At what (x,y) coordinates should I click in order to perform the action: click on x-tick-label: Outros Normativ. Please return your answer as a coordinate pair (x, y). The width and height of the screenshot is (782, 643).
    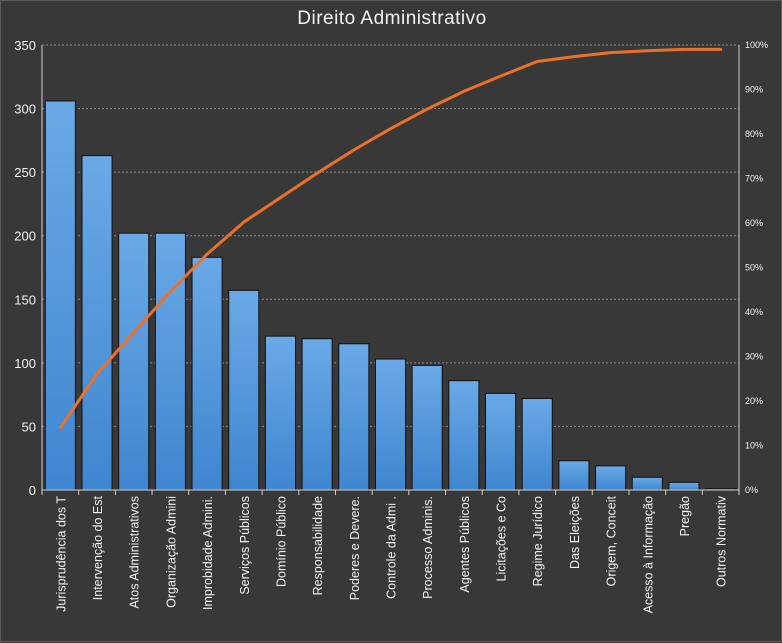
    Looking at the image, I should click on (722, 541).